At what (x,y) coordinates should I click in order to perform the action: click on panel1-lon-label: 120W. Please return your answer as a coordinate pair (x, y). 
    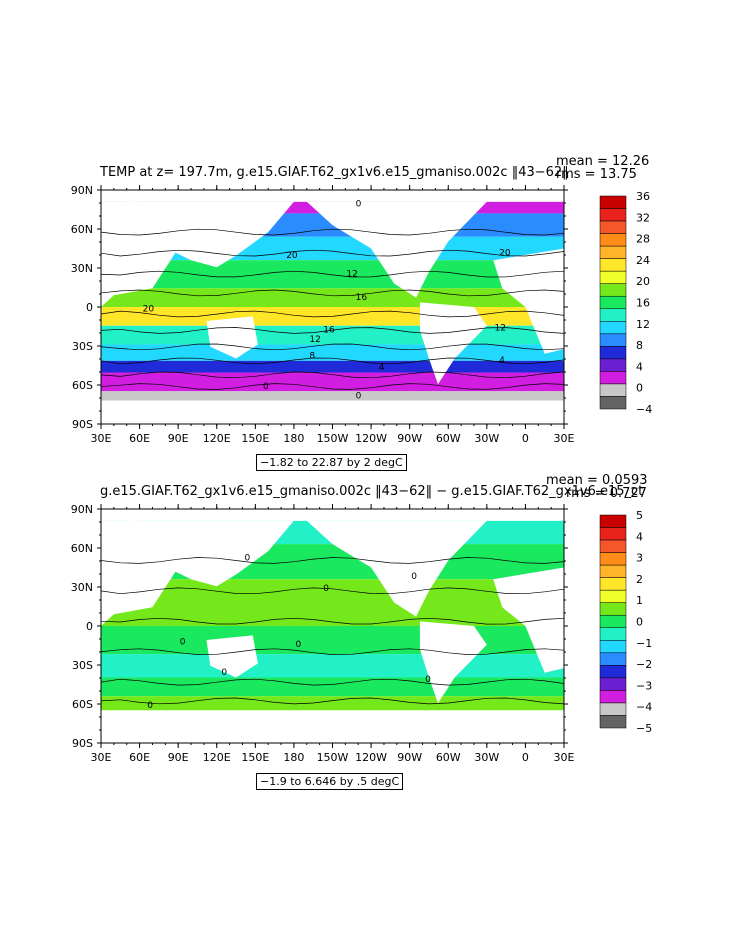
    Looking at the image, I should click on (371, 438).